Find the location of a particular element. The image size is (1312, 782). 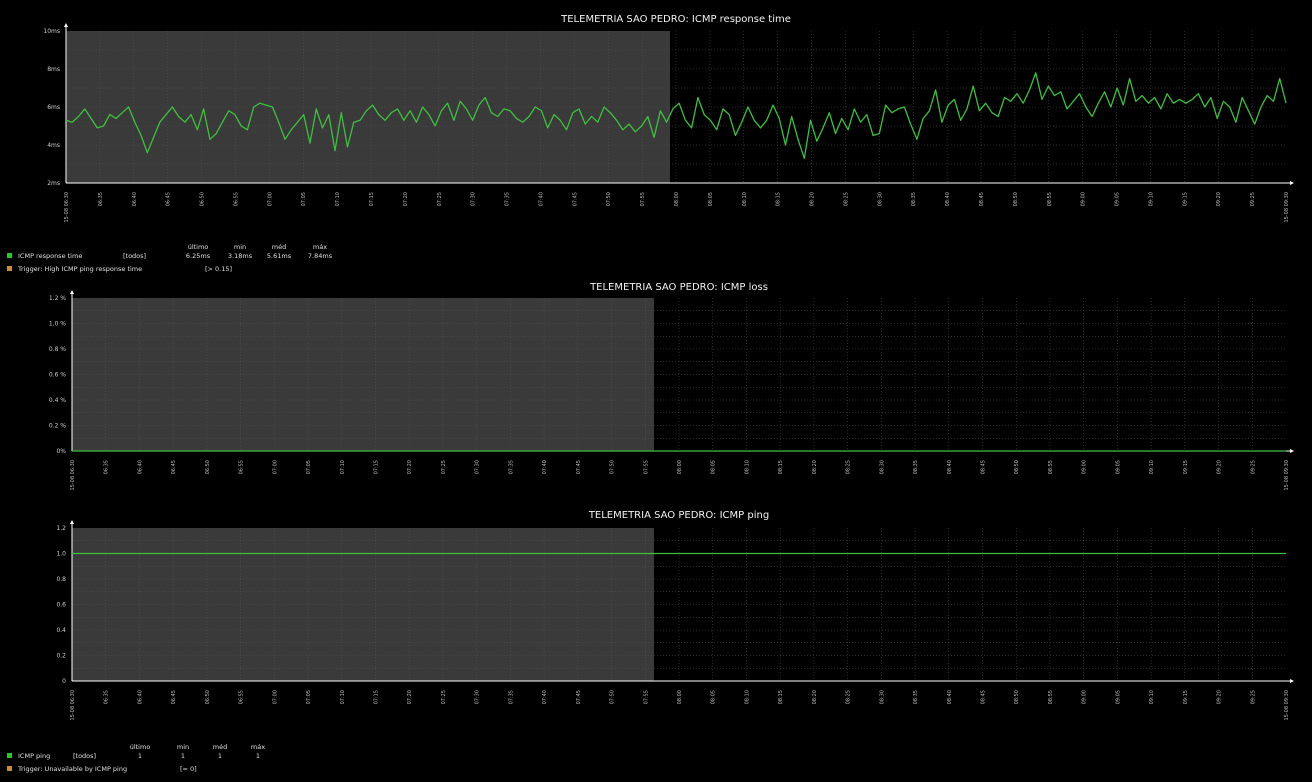

x-tick-label: 09:25 is located at coordinates (1253, 697).